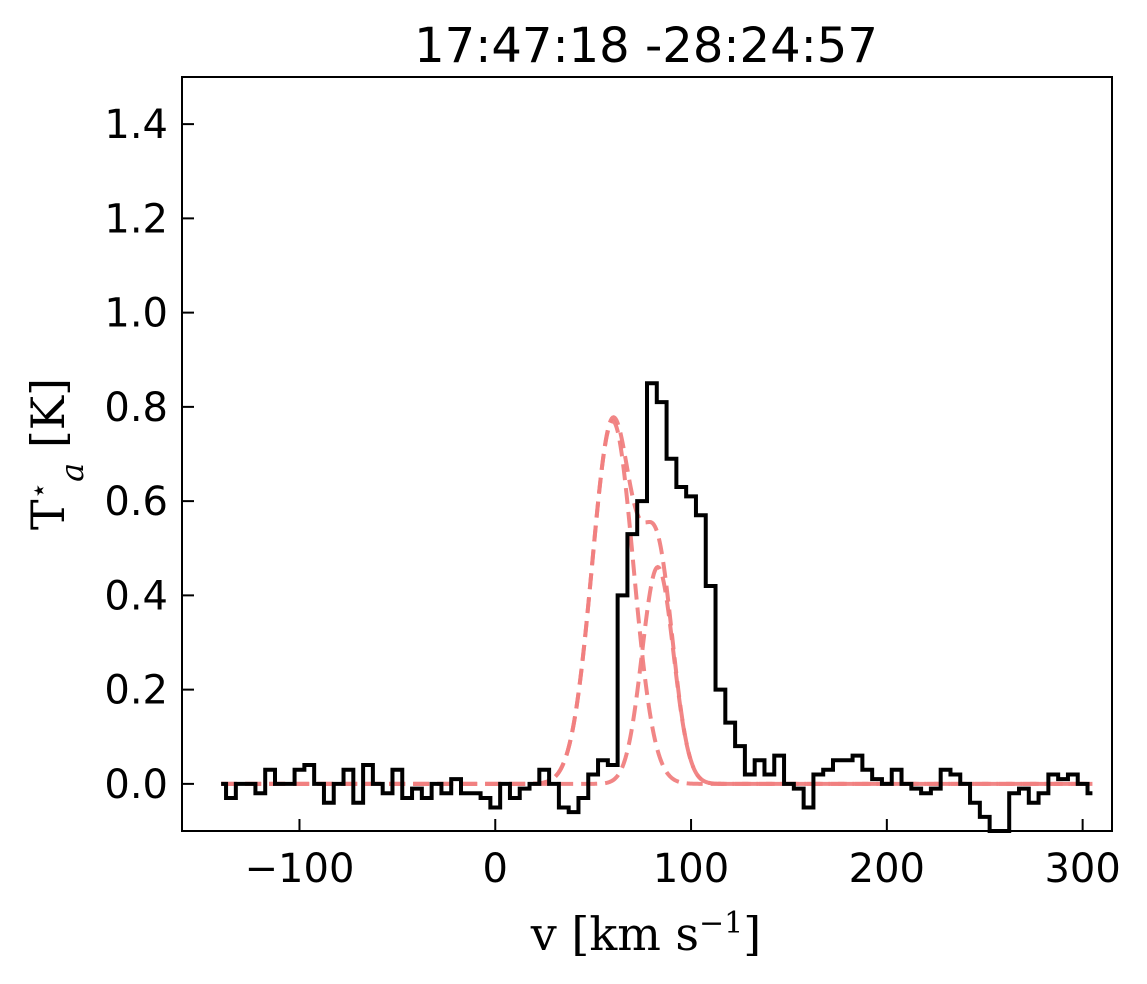 This screenshot has height=984, width=1147. Describe the element at coordinates (136, 691) in the screenshot. I see `y-tick-label: 0.2` at that location.